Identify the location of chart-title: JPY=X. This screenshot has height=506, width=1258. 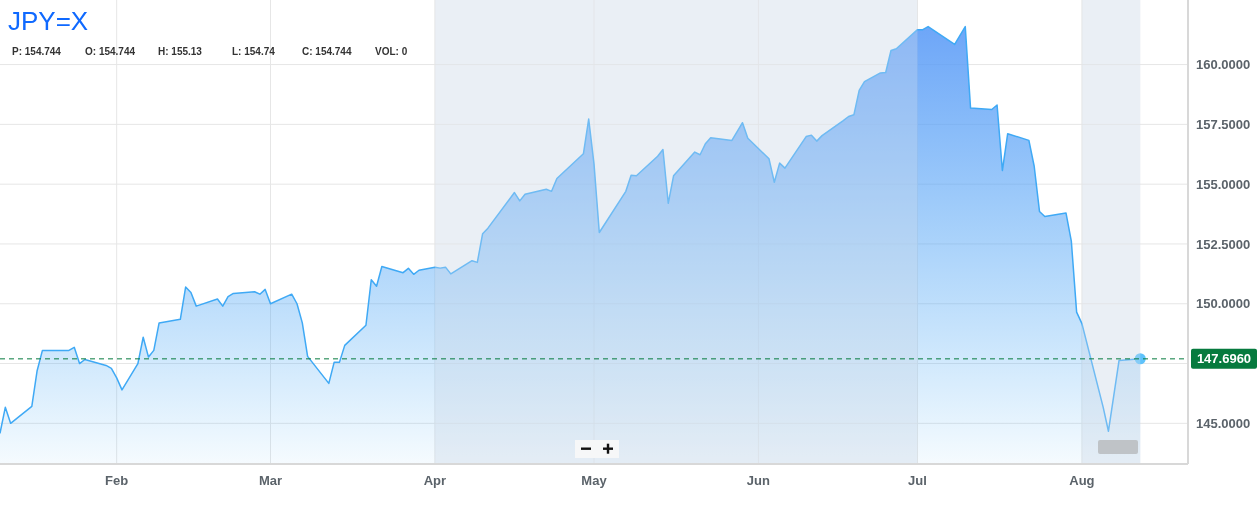
(48, 21).